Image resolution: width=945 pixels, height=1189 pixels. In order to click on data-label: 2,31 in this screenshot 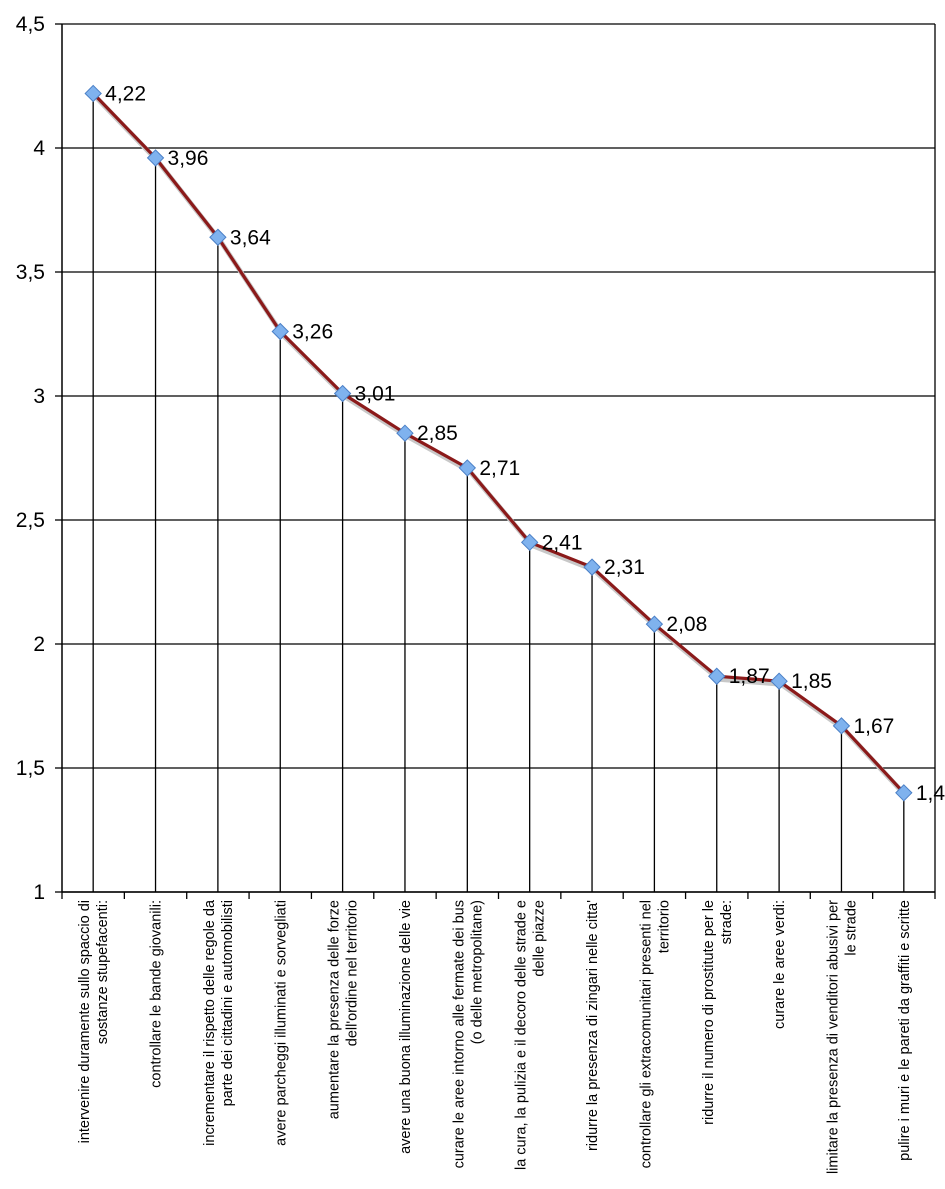, I will do `click(624, 567)`.